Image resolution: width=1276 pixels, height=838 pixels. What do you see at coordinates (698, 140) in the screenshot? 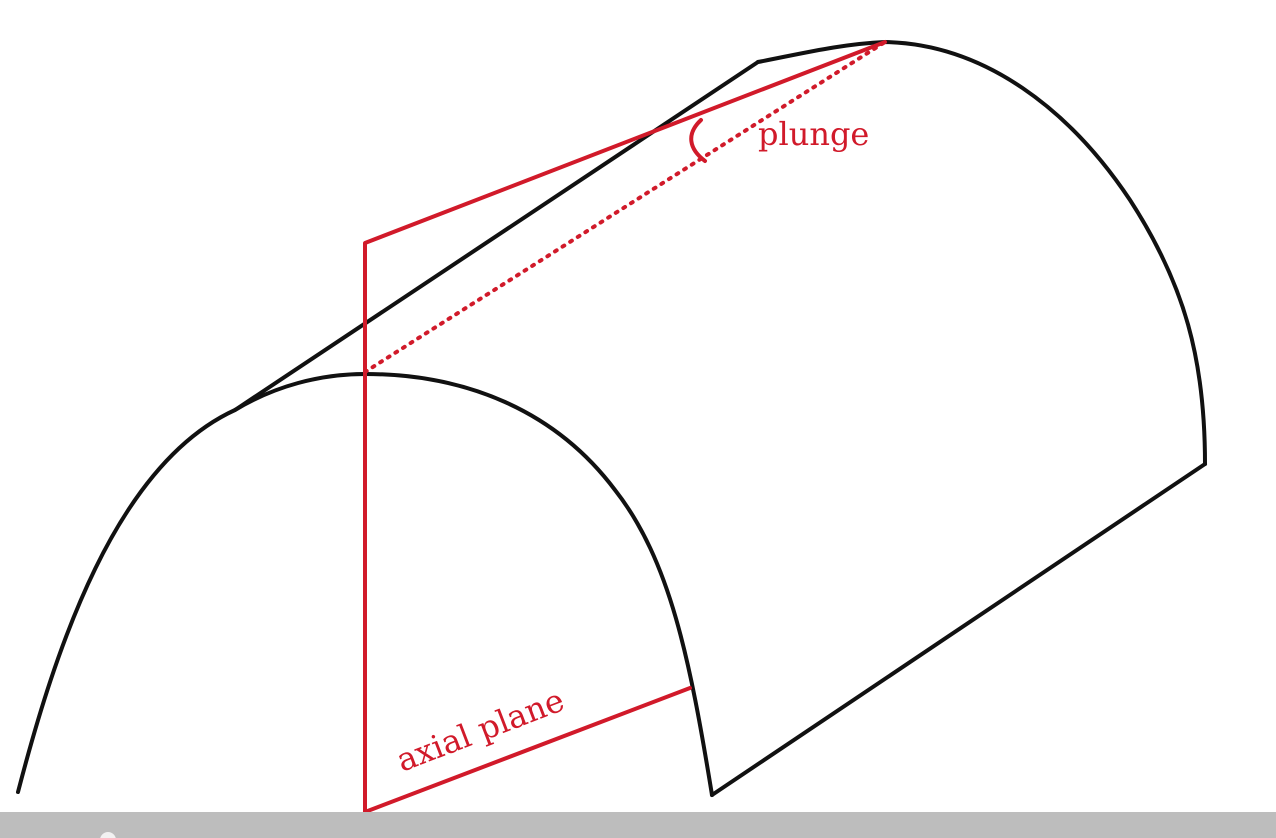
I see `plunge-angle-arc` at bounding box center [698, 140].